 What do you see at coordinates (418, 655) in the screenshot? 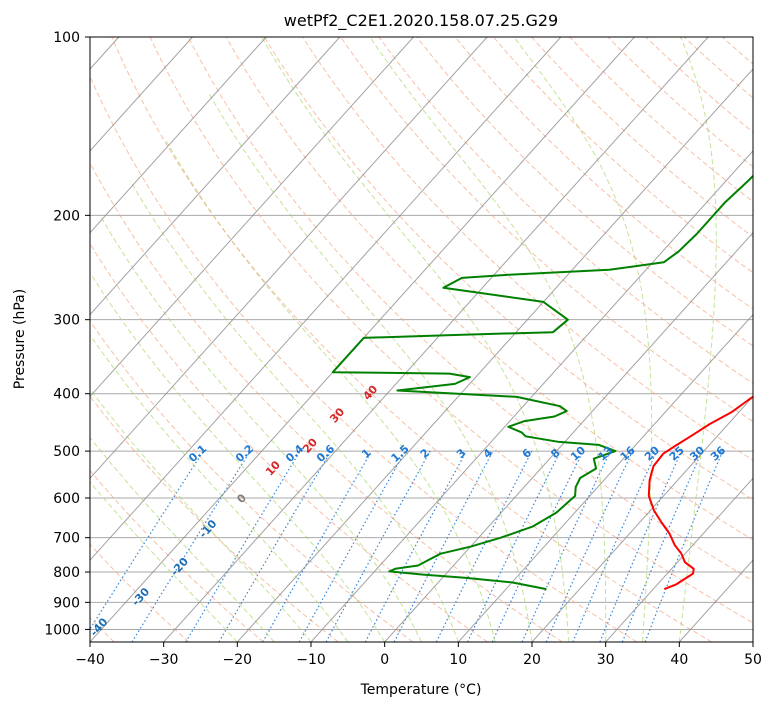
I see `x-axis-ticks: −40 −30 −20 −10 0 10 20 30 40 50` at bounding box center [418, 655].